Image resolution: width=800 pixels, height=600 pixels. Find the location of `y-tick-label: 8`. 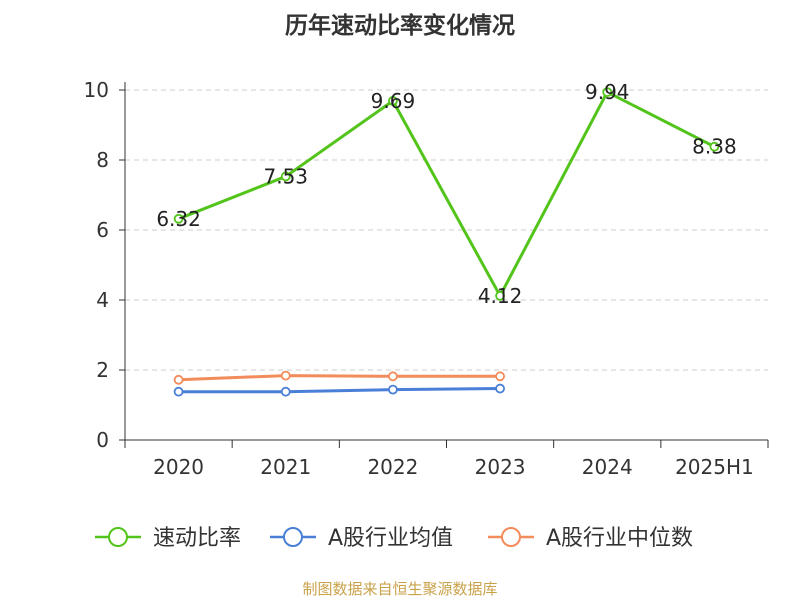

y-tick-label: 8 is located at coordinates (102, 160).